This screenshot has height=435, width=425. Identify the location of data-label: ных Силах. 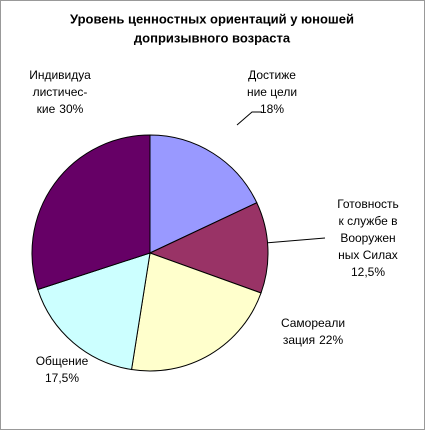
(368, 255).